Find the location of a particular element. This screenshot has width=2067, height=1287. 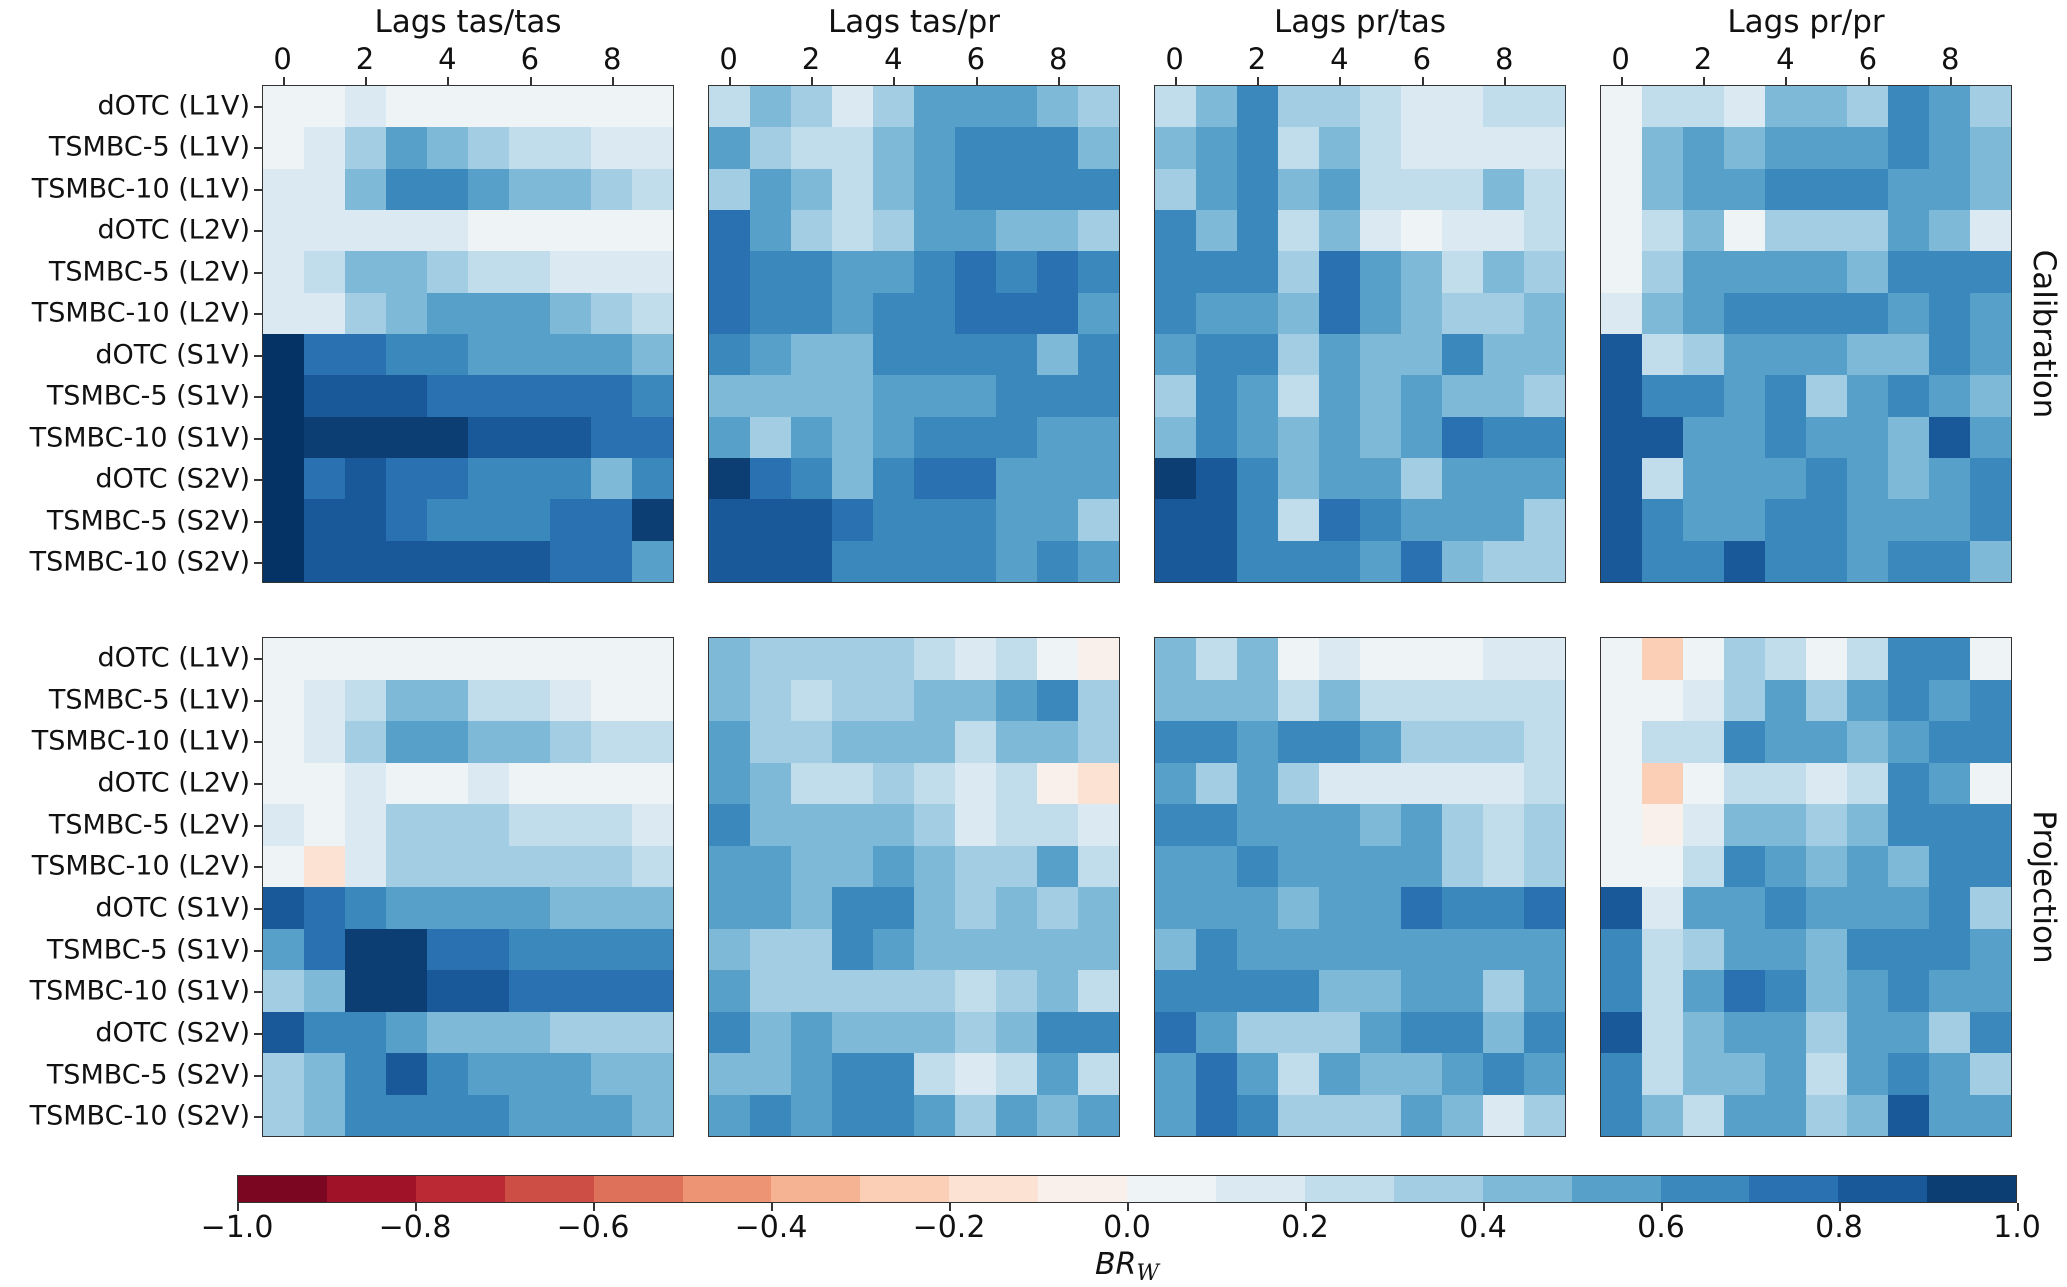

colorbar-tick-mark is located at coordinates (772, 1207).